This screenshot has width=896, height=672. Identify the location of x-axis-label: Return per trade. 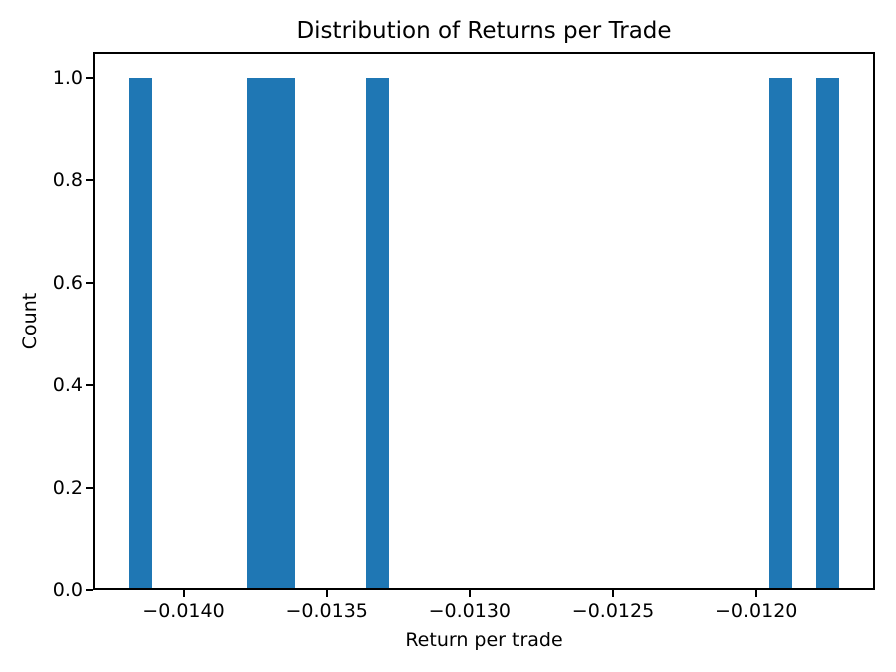
(484, 640).